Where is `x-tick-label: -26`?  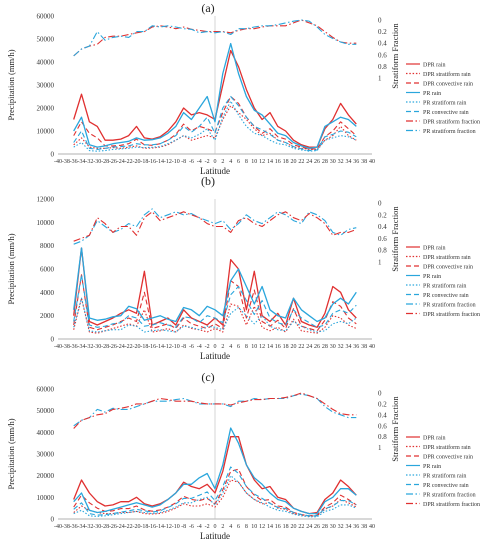
x-tick-label: -26 is located at coordinates (113, 527).